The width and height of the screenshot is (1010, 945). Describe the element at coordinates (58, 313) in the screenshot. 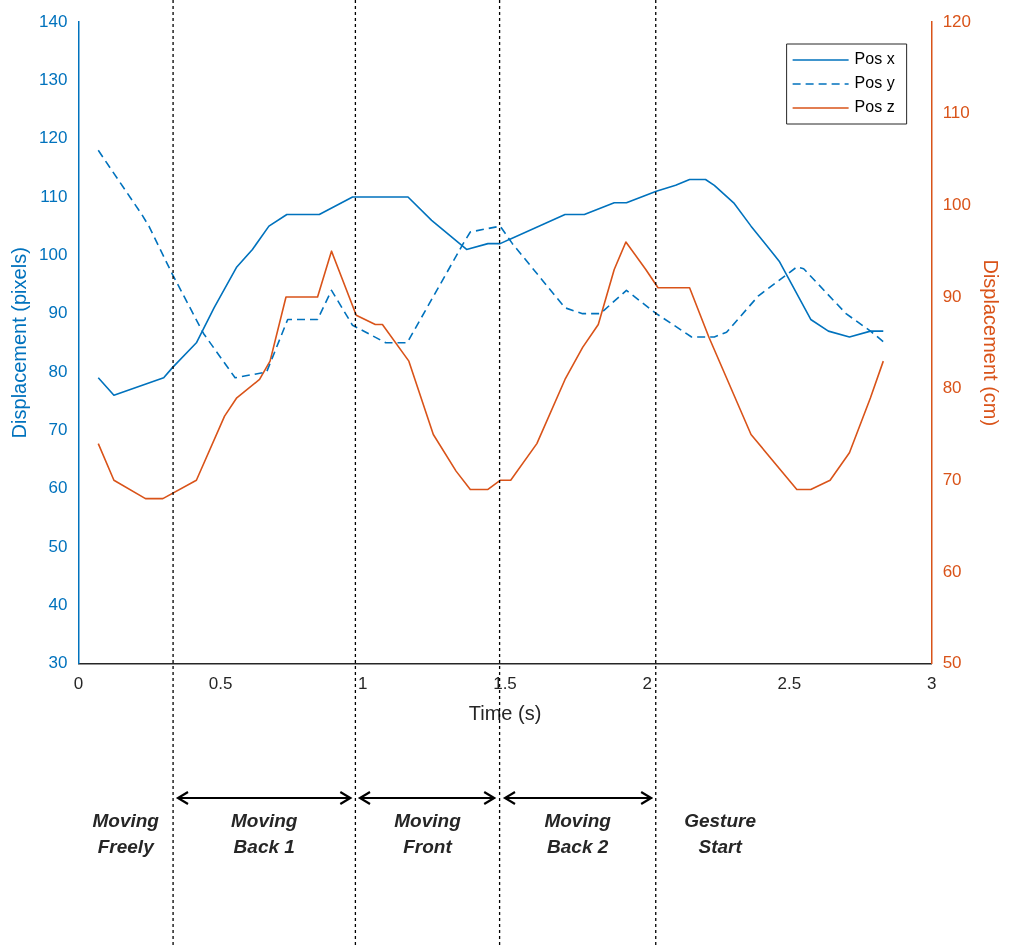

I see `y-tick-label: 90` at that location.